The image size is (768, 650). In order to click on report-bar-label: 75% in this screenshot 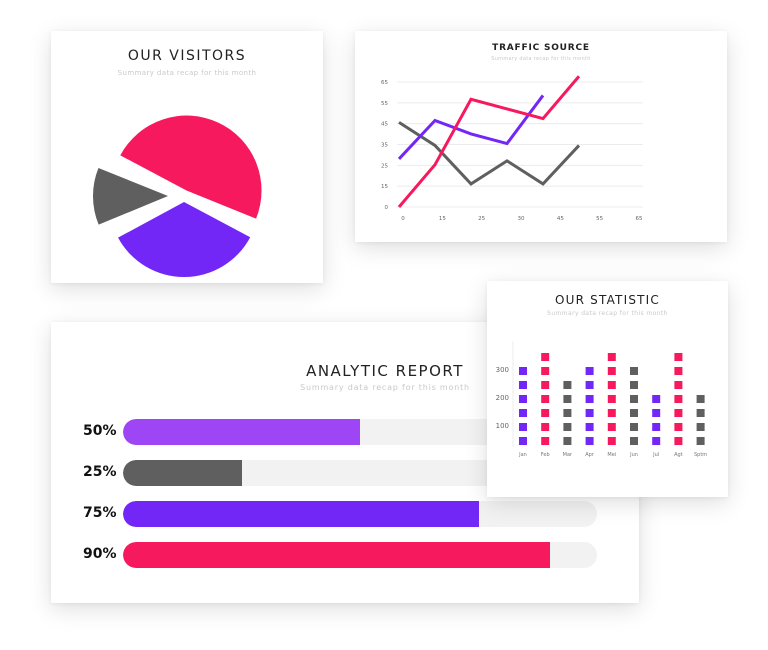, I will do `click(100, 513)`.